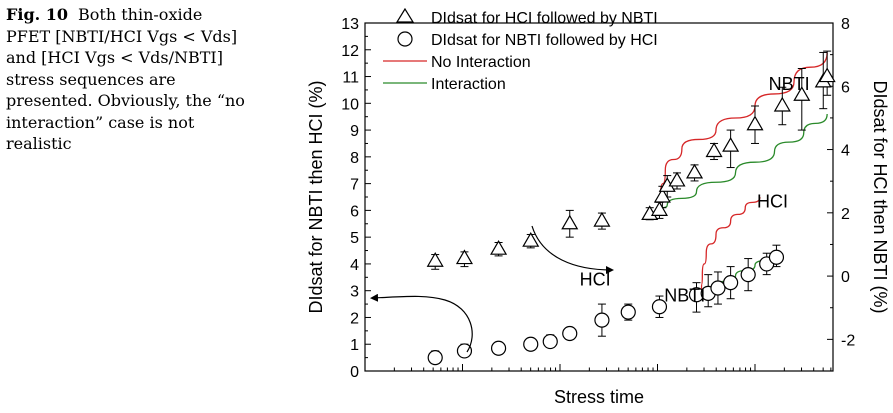 This screenshot has width=893, height=413. Describe the element at coordinates (845, 24) in the screenshot. I see `y-right-tick-label: 8` at that location.